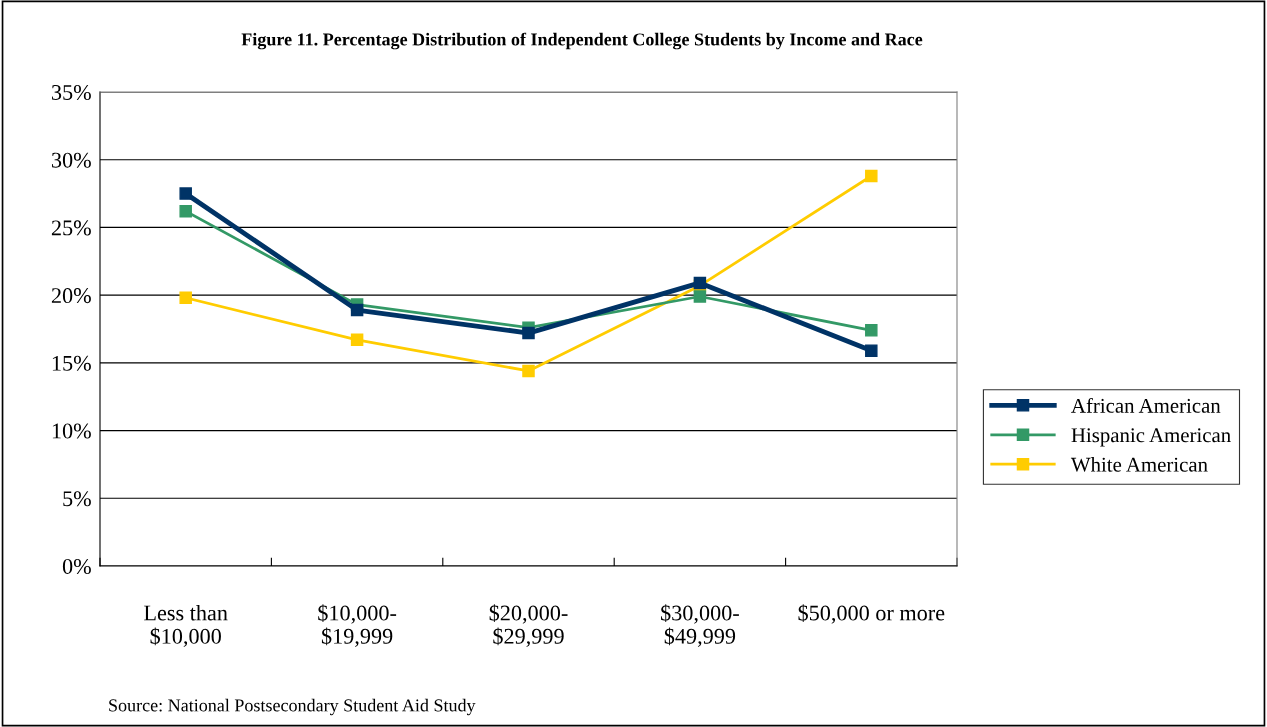 Image resolution: width=1267 pixels, height=727 pixels. Describe the element at coordinates (528, 625) in the screenshot. I see `x-tick-label: $20,000- $29,999` at that location.